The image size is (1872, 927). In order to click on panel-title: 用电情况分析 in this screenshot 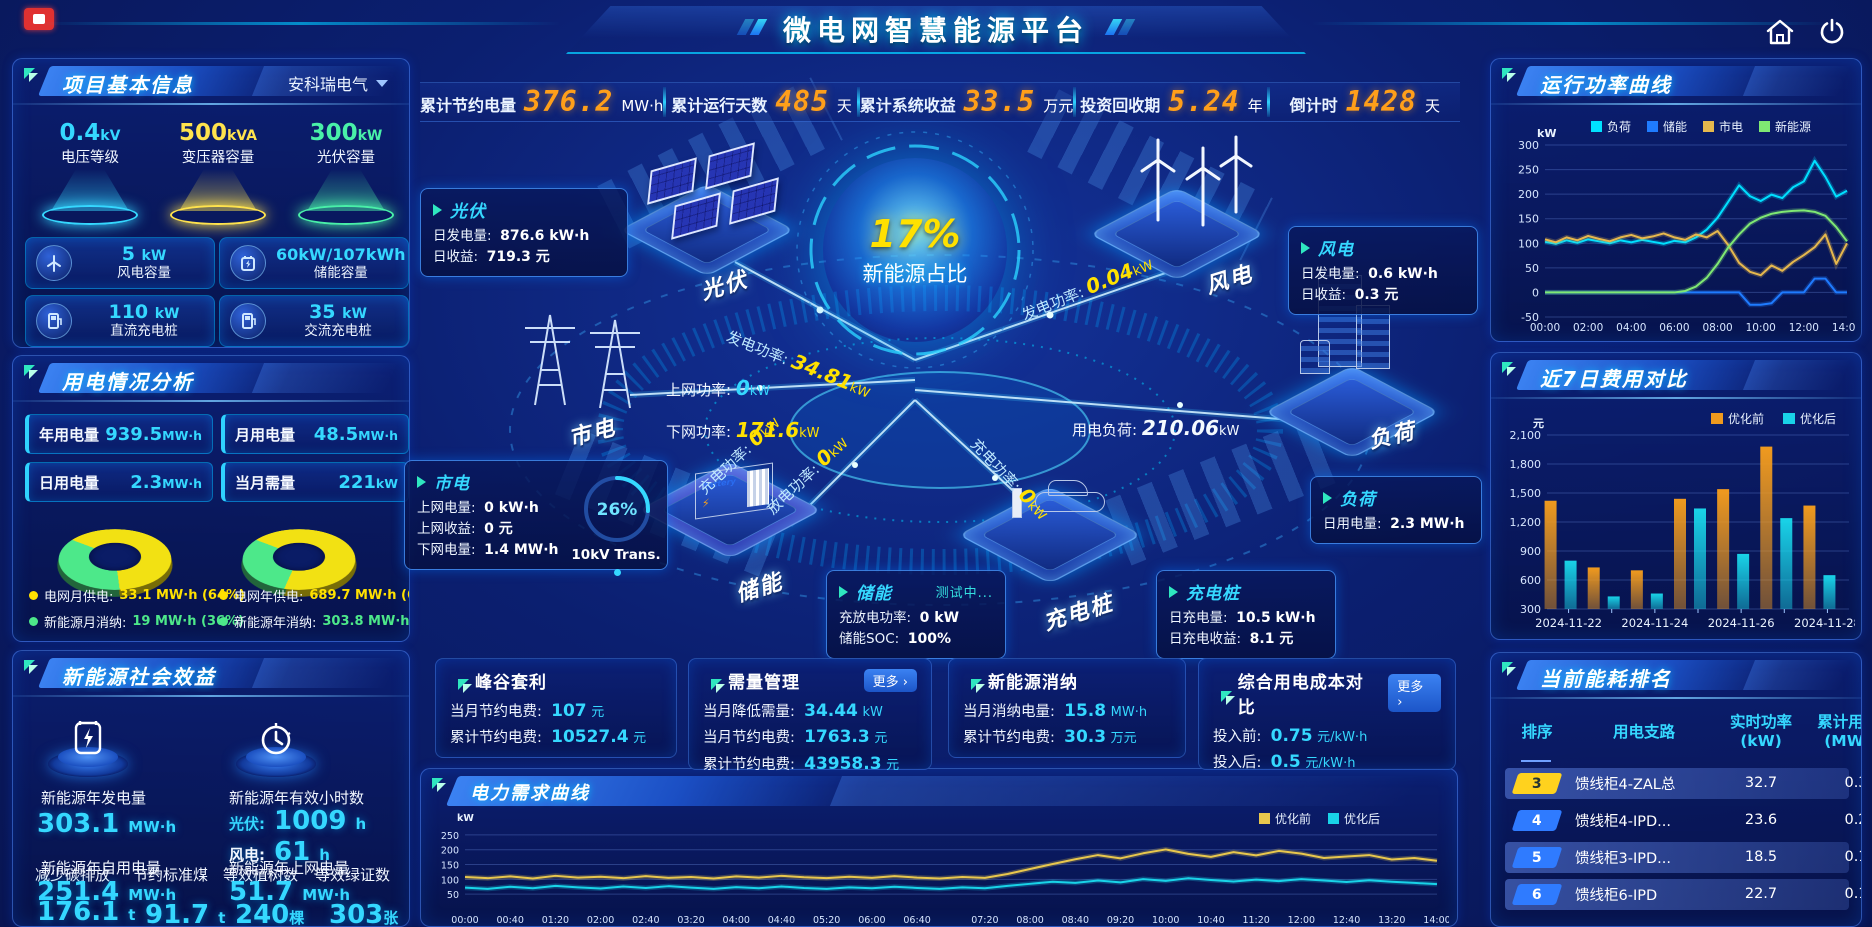, I will do `click(128, 382)`.